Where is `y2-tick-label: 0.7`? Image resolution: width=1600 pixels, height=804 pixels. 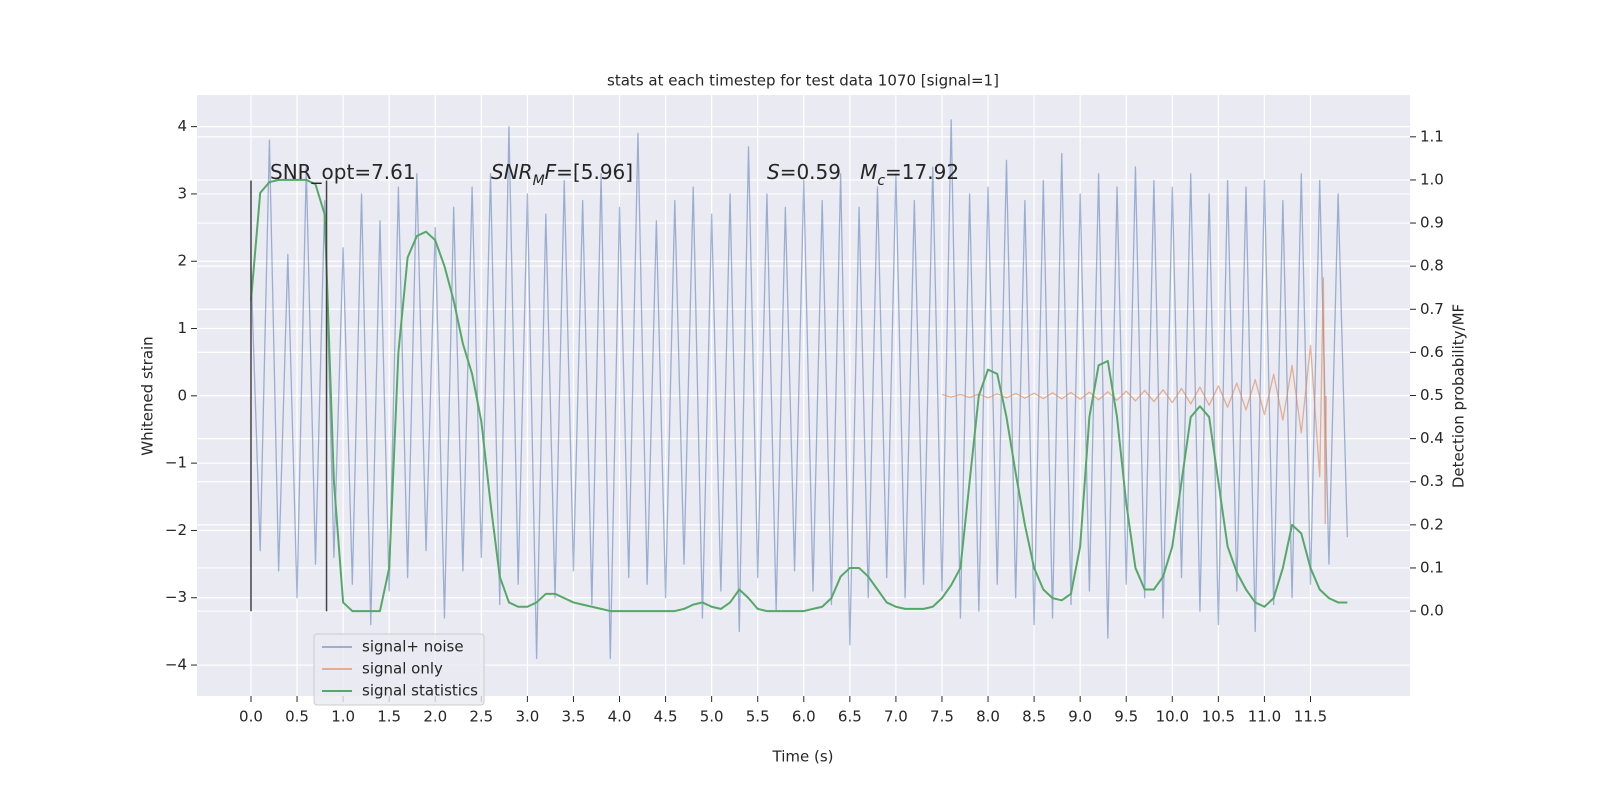
y2-tick-label: 0.7 is located at coordinates (1432, 309).